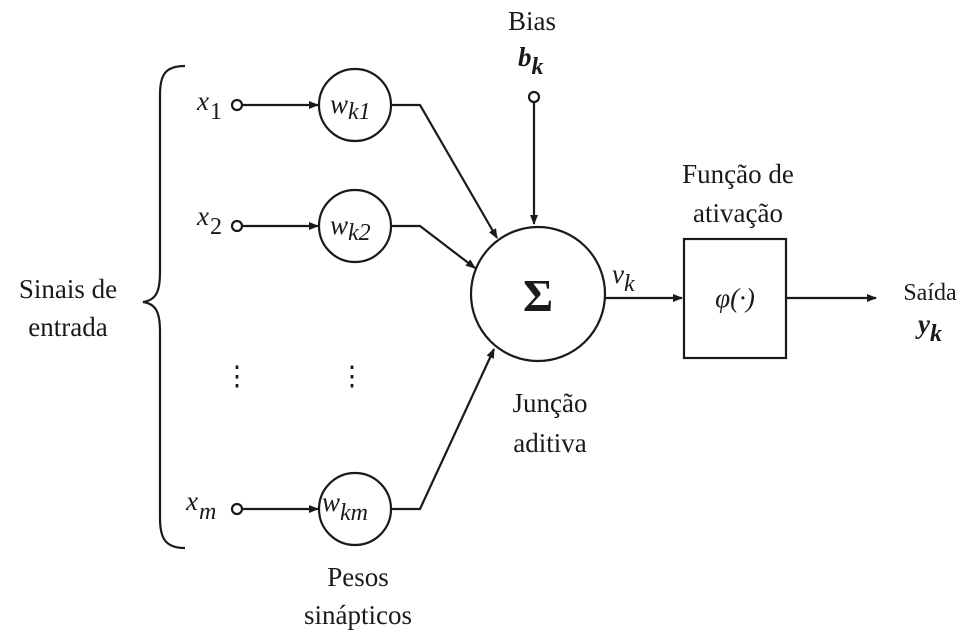 Image resolution: width=967 pixels, height=639 pixels. What do you see at coordinates (443, 429) in the screenshot?
I see `wkm-to-sum-arrow` at bounding box center [443, 429].